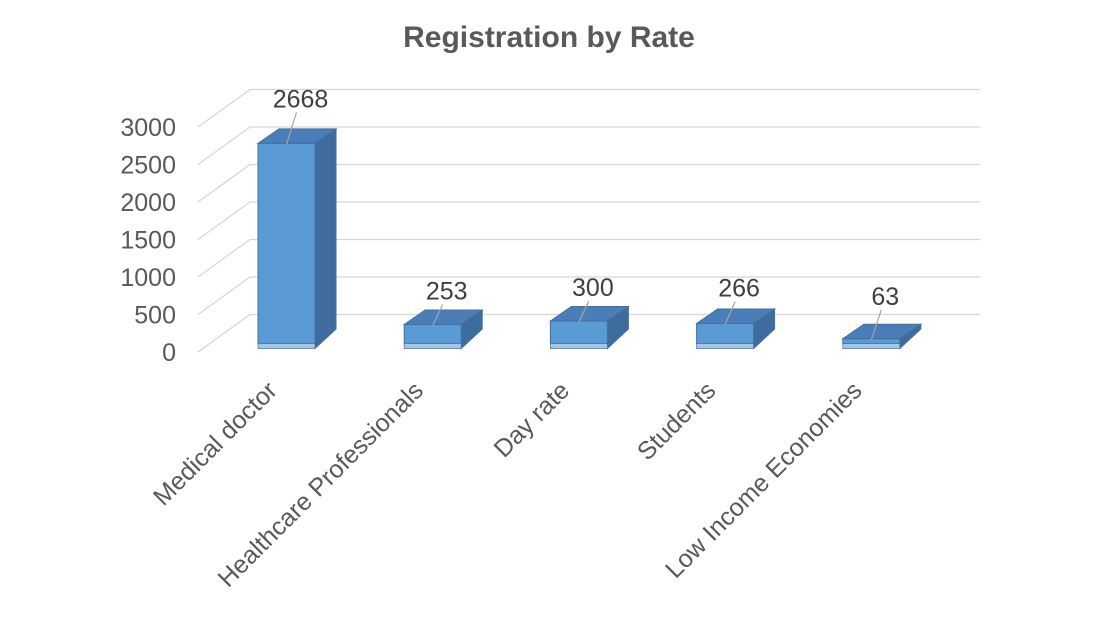  What do you see at coordinates (286, 346) in the screenshot?
I see `bar-bottom-lip-medical-doctor` at bounding box center [286, 346].